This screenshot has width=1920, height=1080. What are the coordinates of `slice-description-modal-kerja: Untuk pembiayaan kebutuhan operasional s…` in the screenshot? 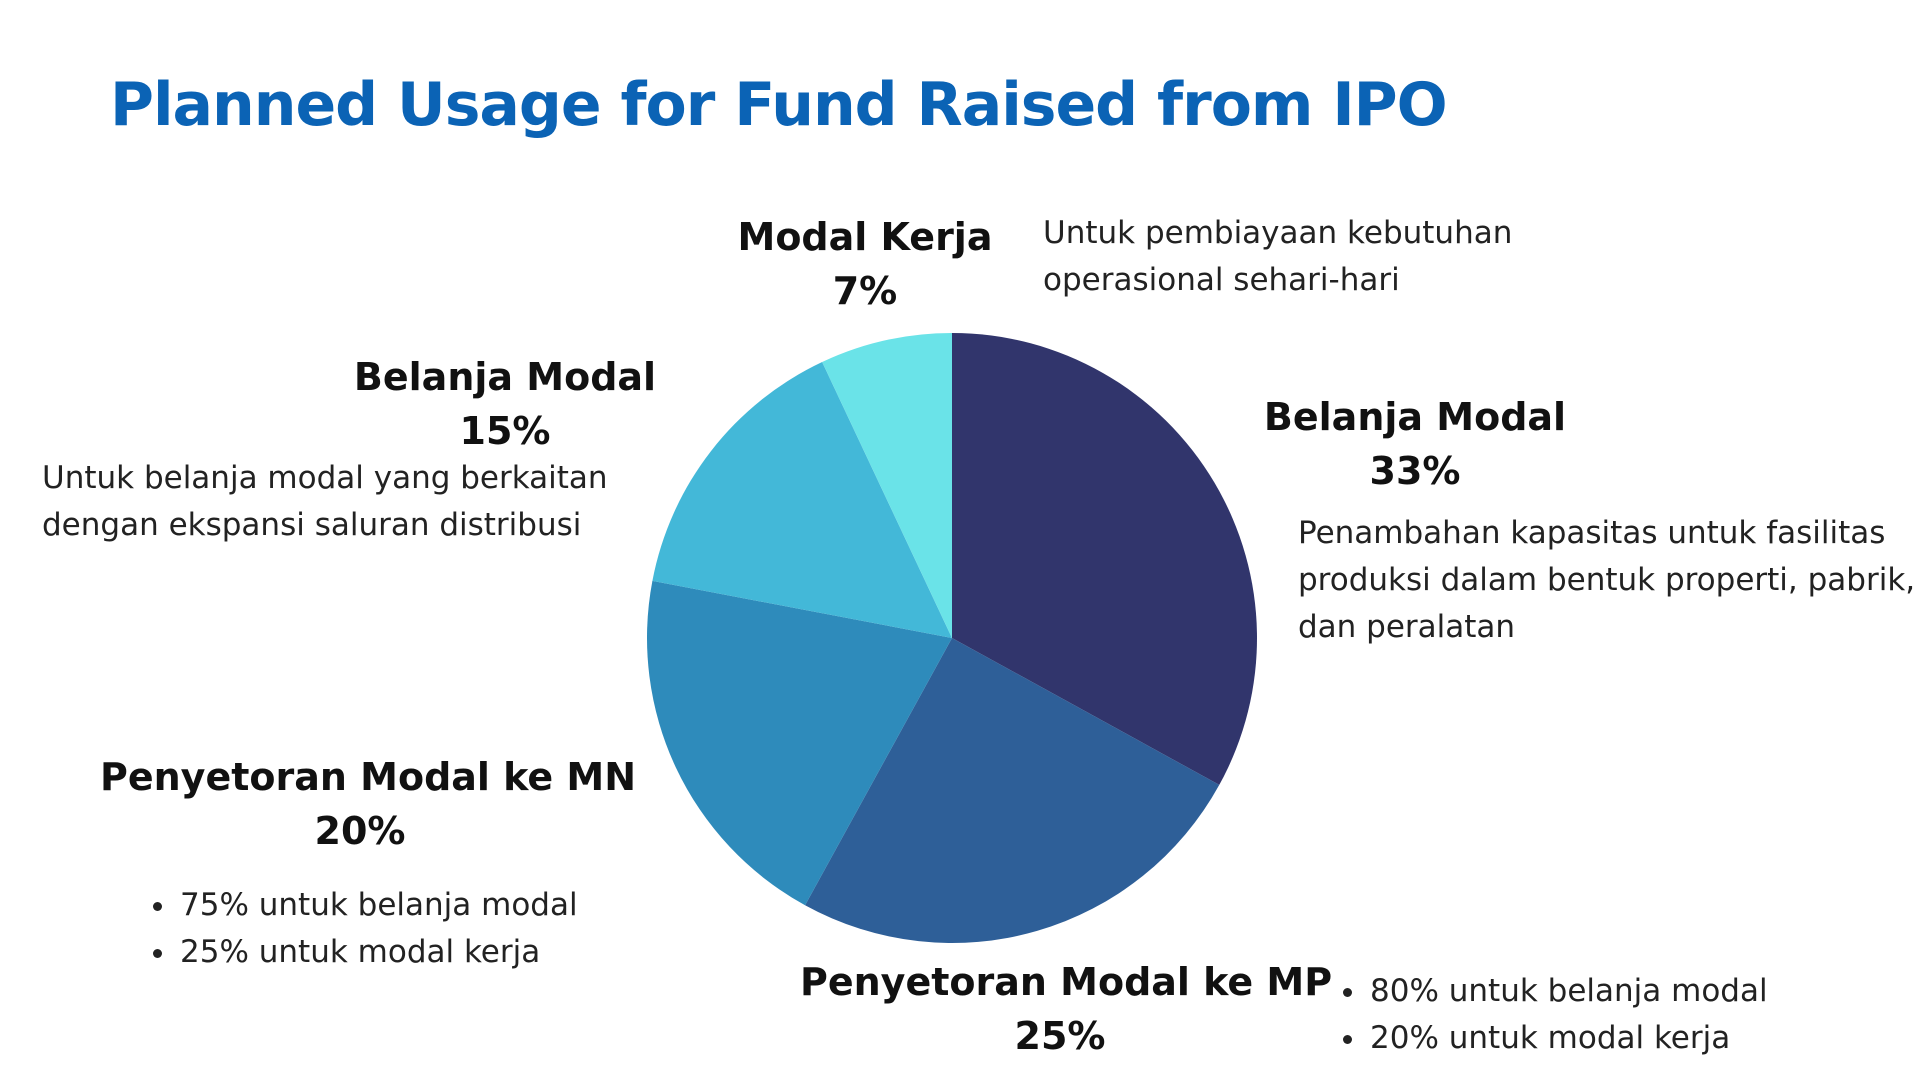 It's located at (1277, 257).